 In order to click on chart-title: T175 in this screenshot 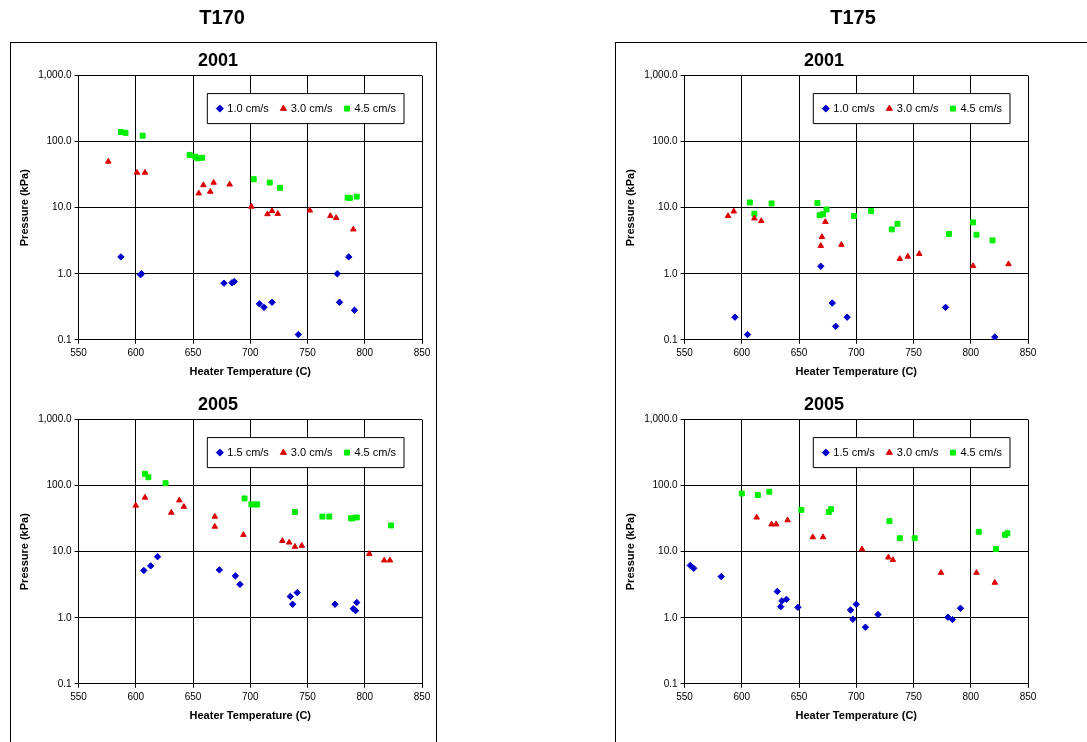, I will do `click(853, 17)`.